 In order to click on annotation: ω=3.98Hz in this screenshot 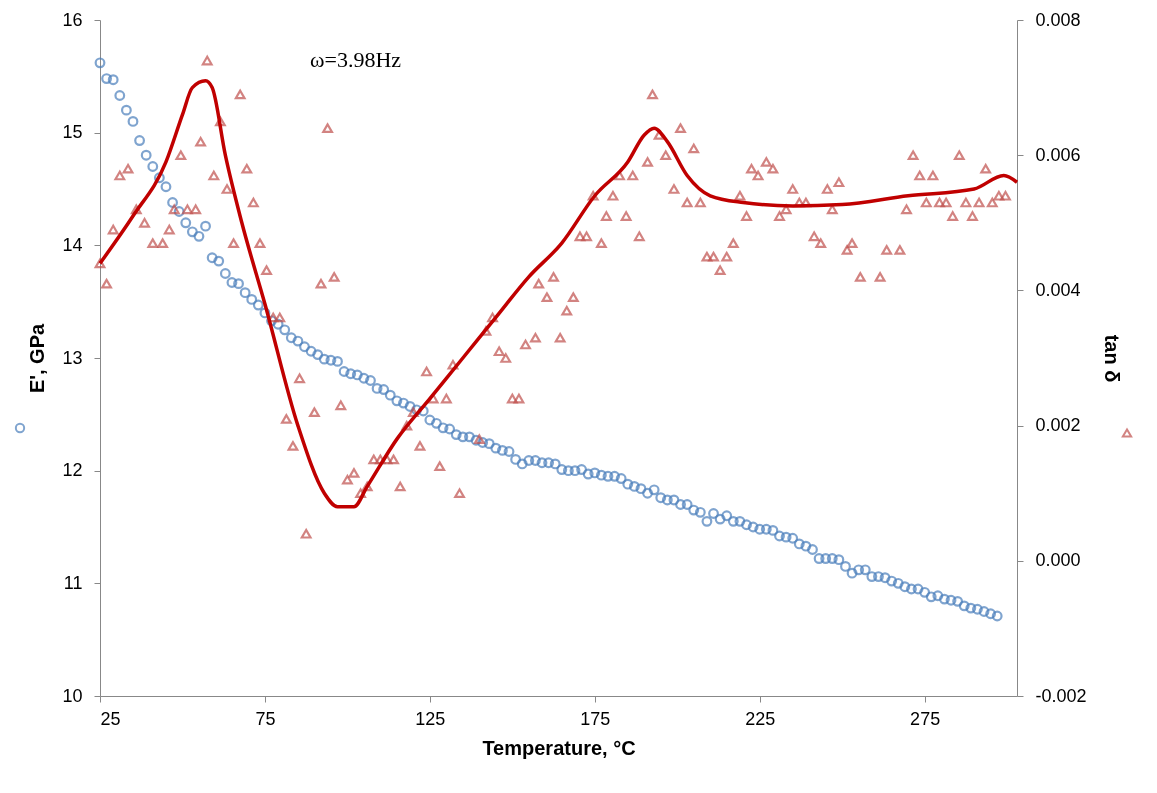, I will do `click(356, 59)`.